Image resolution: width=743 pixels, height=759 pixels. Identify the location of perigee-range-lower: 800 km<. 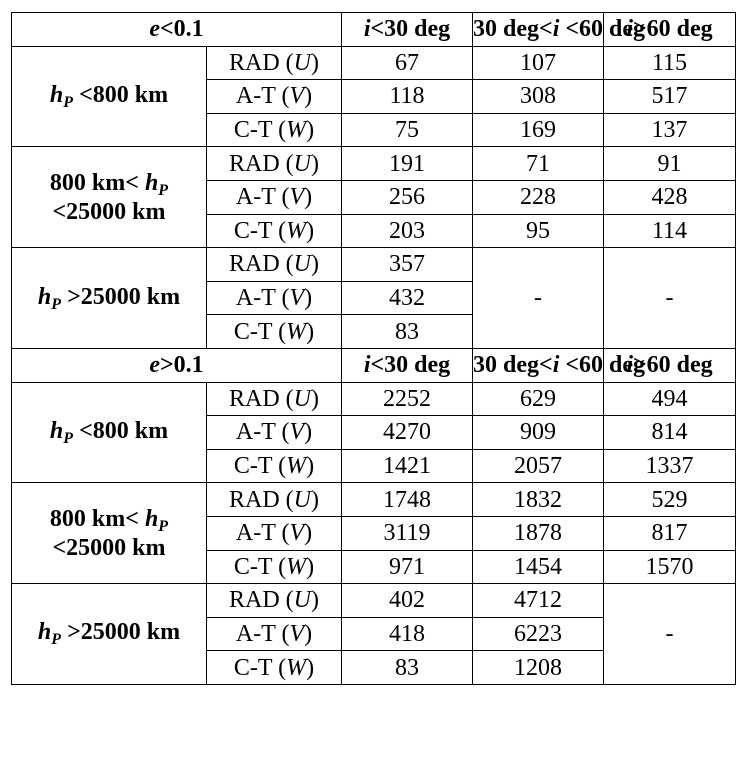
(97, 182).